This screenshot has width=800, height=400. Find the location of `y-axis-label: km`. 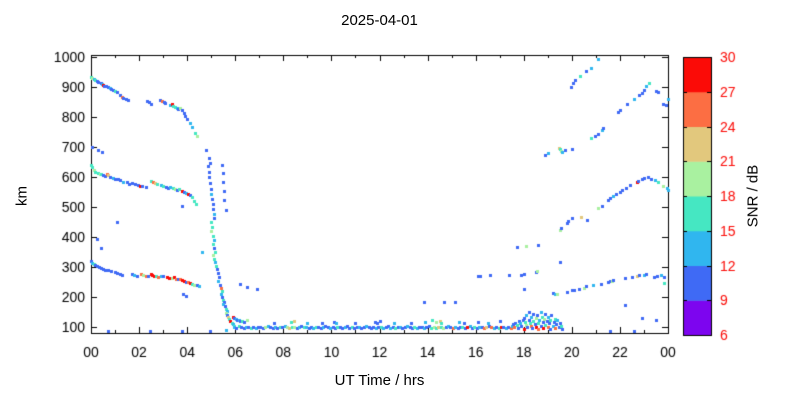

y-axis-label: km is located at coordinates (22, 196).